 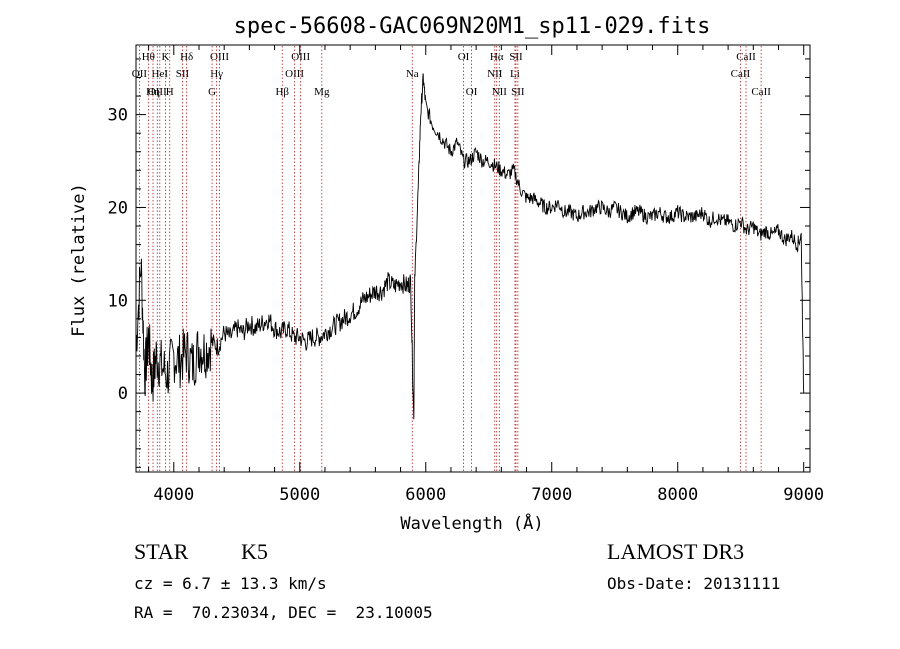 What do you see at coordinates (412, 74) in the screenshot?
I see `spectral-line-label-16: Na` at bounding box center [412, 74].